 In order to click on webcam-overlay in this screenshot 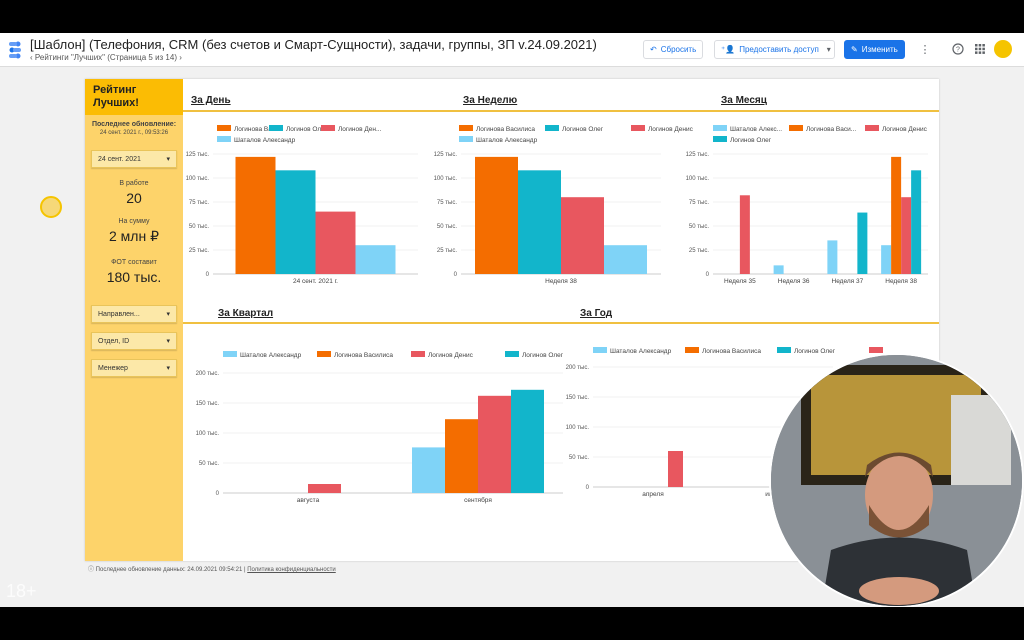, I will do `click(896, 480)`.